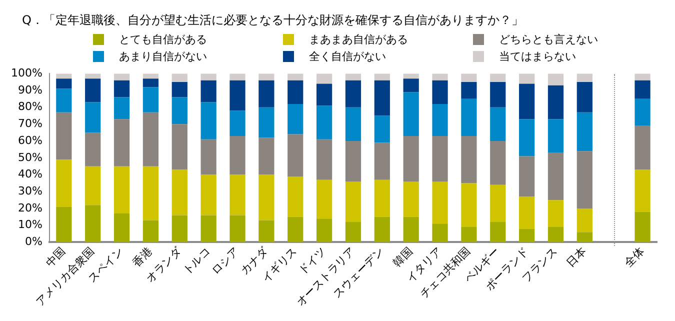  What do you see at coordinates (30, 225) in the screenshot?
I see `y-tick-label: 10%` at bounding box center [30, 225].